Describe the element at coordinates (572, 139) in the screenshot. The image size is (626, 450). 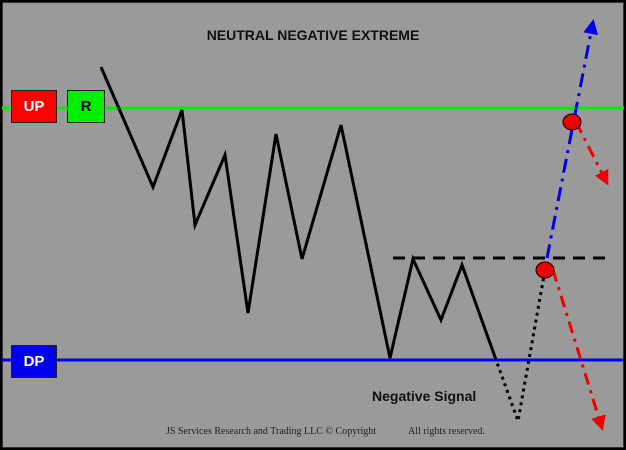
I see `bullish-projection-arrow` at that location.